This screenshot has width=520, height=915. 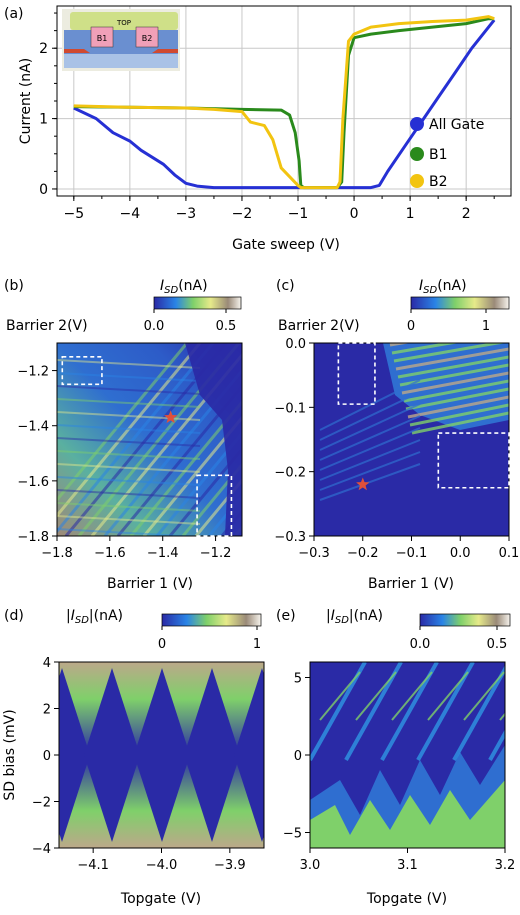 I want to click on panel-d-ylabel: SD bias (mV), so click(x=10, y=754).